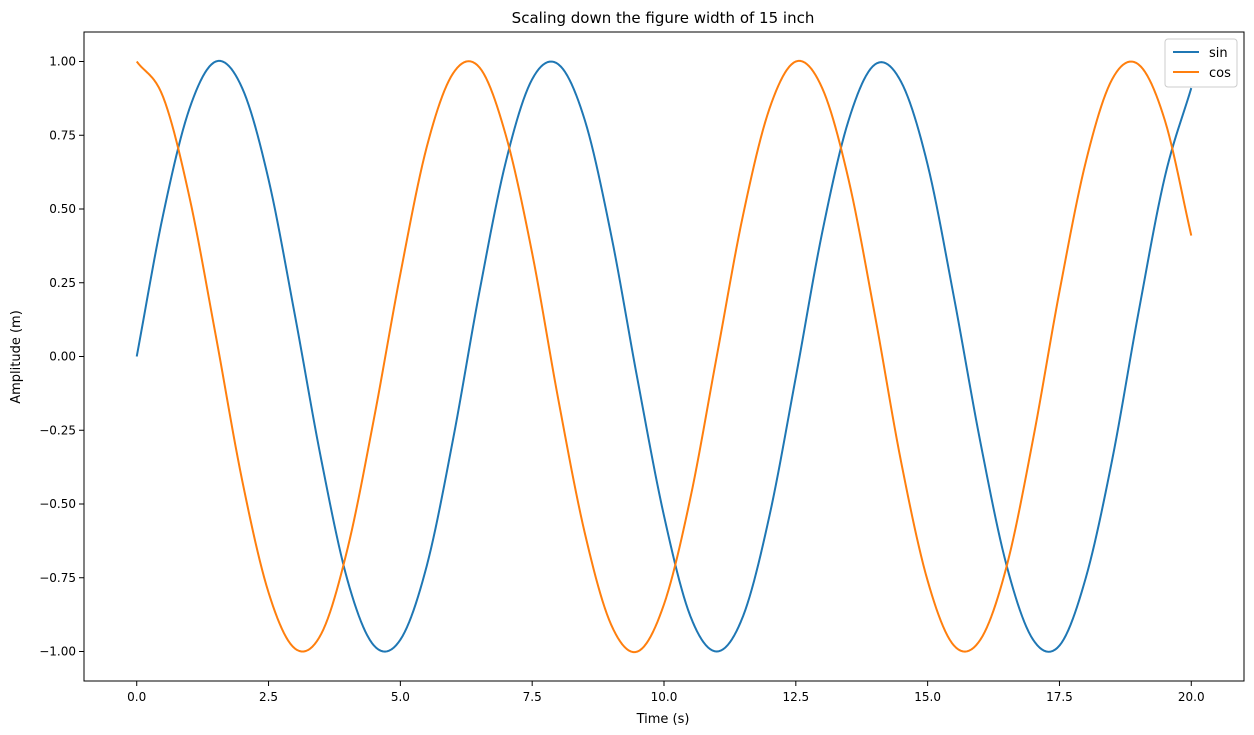 Image resolution: width=1254 pixels, height=735 pixels. What do you see at coordinates (57, 578) in the screenshot?
I see `y-tick-label: −0.75` at bounding box center [57, 578].